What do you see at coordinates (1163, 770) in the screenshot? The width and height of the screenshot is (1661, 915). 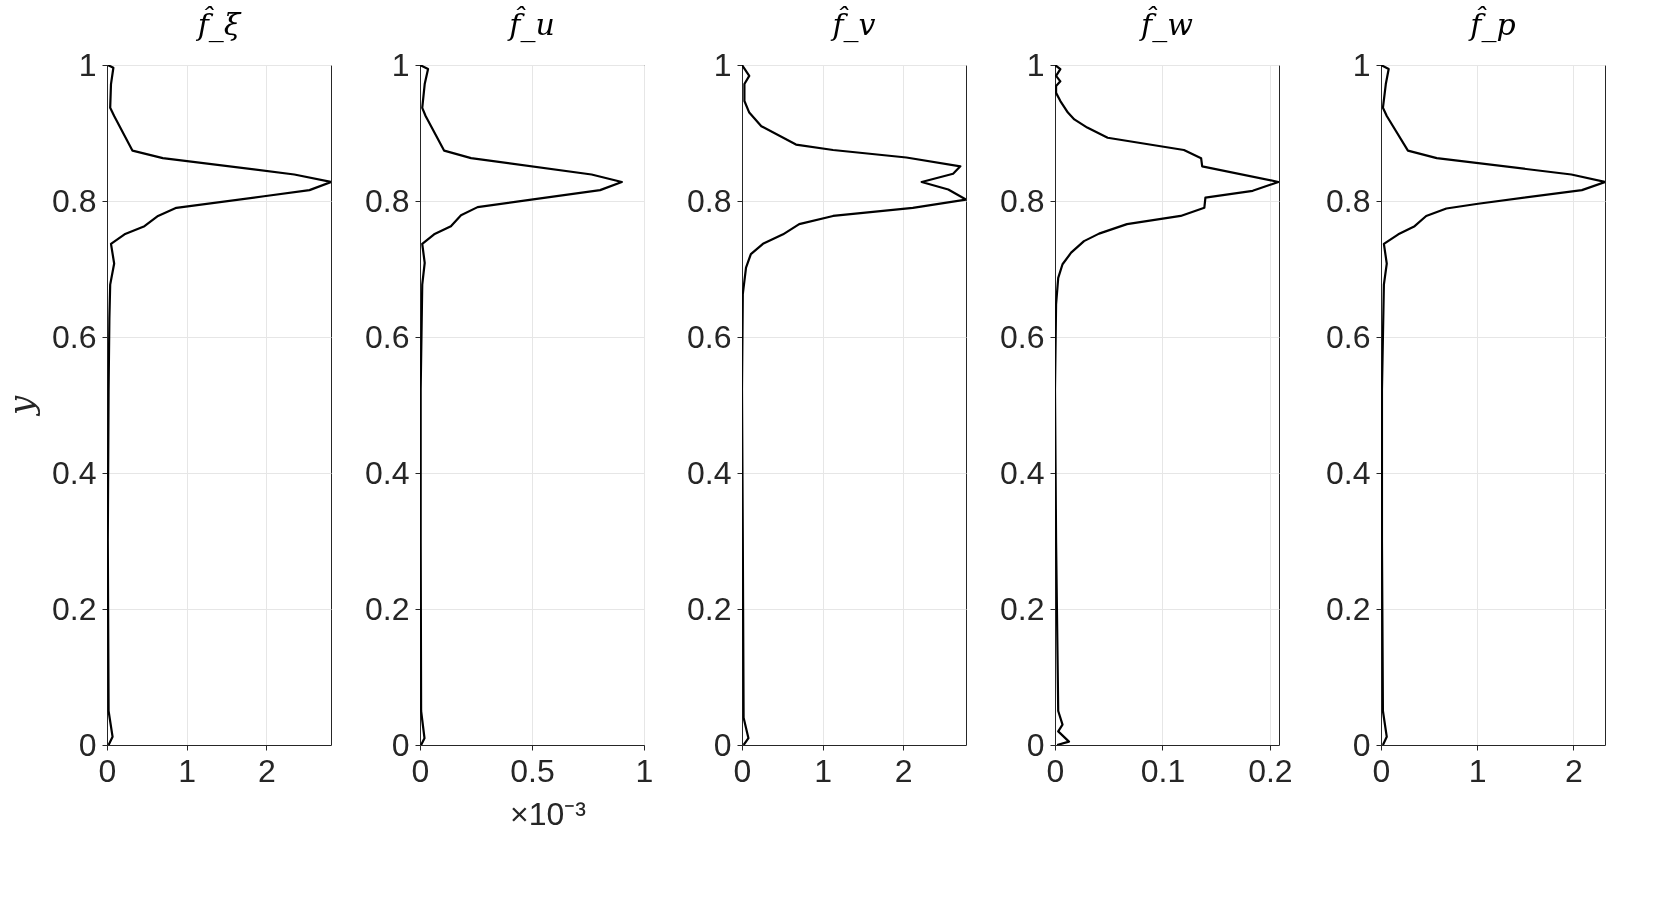 I see `x-tick-label: 0.1` at bounding box center [1163, 770].